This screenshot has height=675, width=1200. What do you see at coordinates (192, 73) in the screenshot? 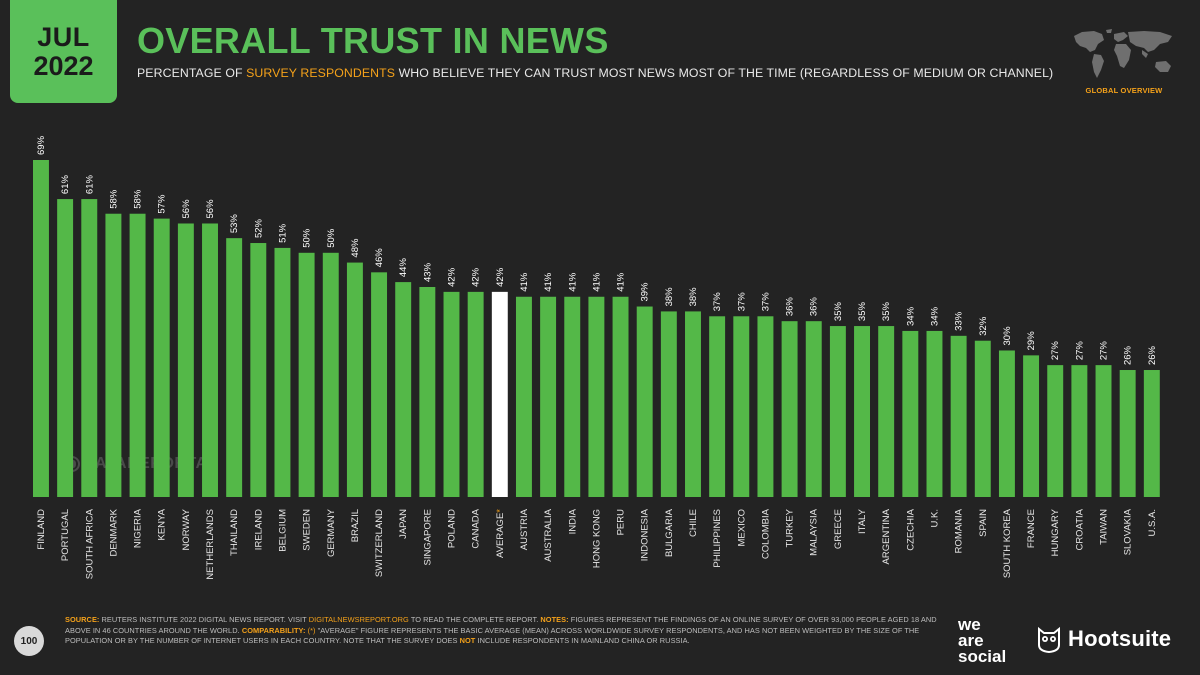
I see `subtitle-pre: PERCENTAGE OF` at bounding box center [192, 73].